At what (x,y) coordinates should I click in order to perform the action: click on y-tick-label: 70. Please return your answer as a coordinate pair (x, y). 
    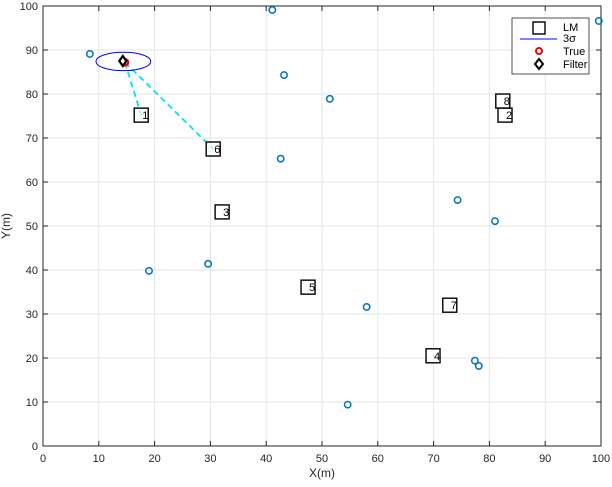
    Looking at the image, I should click on (32, 139).